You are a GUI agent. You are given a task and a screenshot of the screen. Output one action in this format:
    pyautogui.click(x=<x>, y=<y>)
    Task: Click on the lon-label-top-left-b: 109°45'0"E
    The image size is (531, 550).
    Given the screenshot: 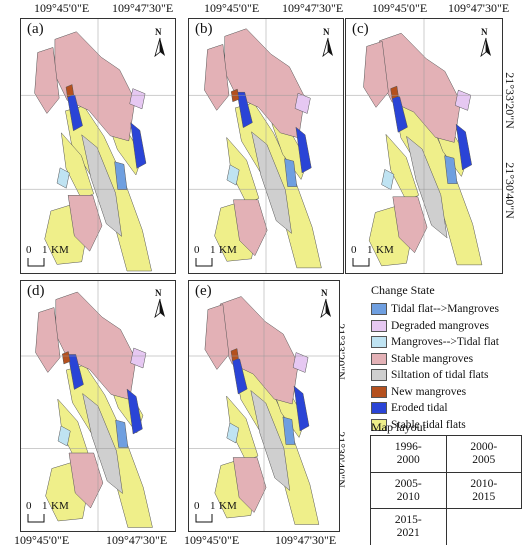 What is the action you would take?
    pyautogui.click(x=232, y=8)
    